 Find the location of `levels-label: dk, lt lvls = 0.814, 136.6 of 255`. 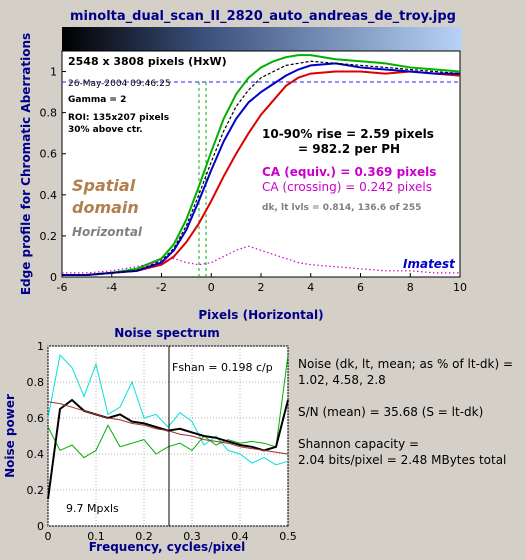

levels-label: dk, lt lvls = 0.814, 136.6 of 255 is located at coordinates (341, 208).